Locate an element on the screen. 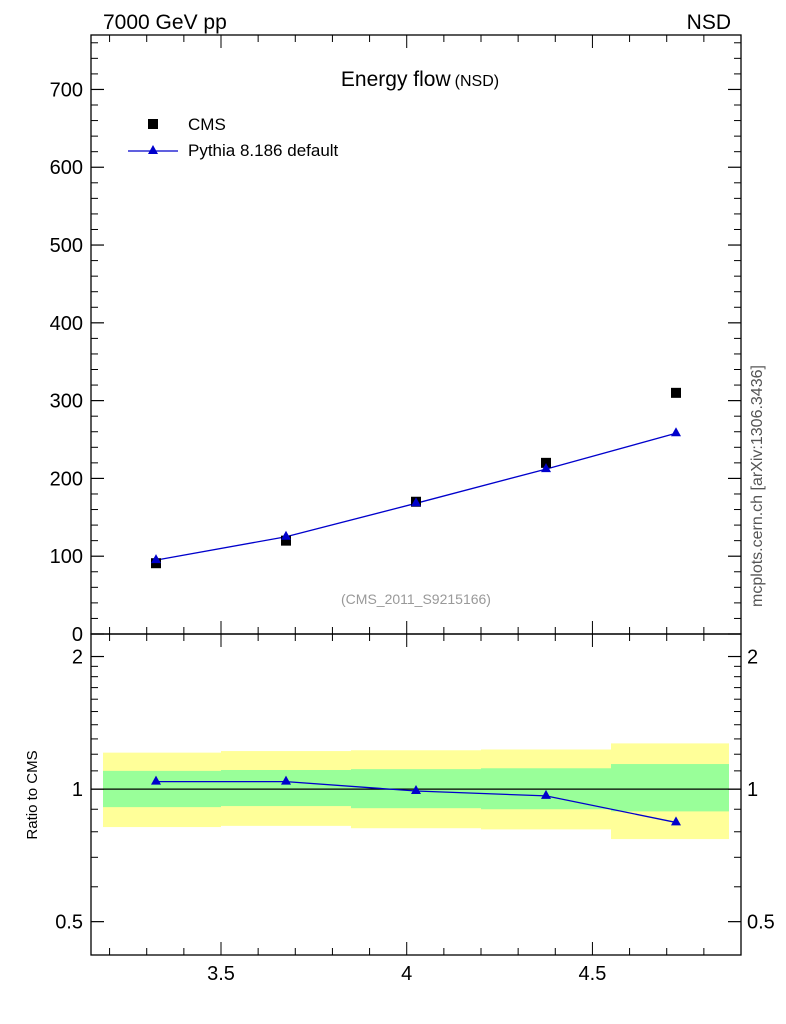  ratio-ytick-label-right: 1 is located at coordinates (752, 790).